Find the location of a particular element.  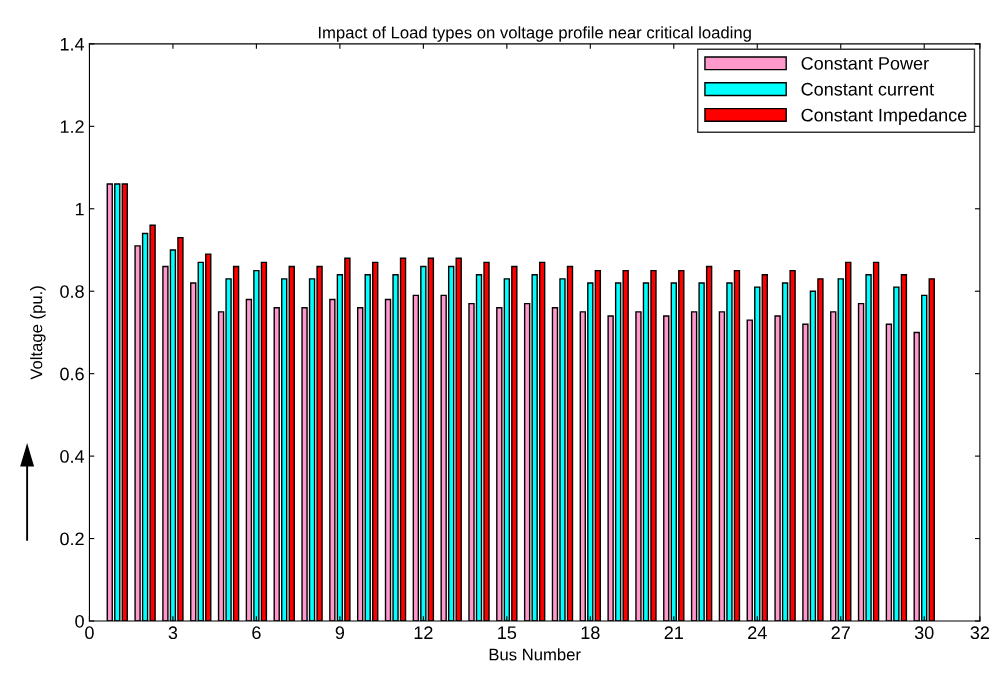

x-tick-label: 24 is located at coordinates (757, 632).